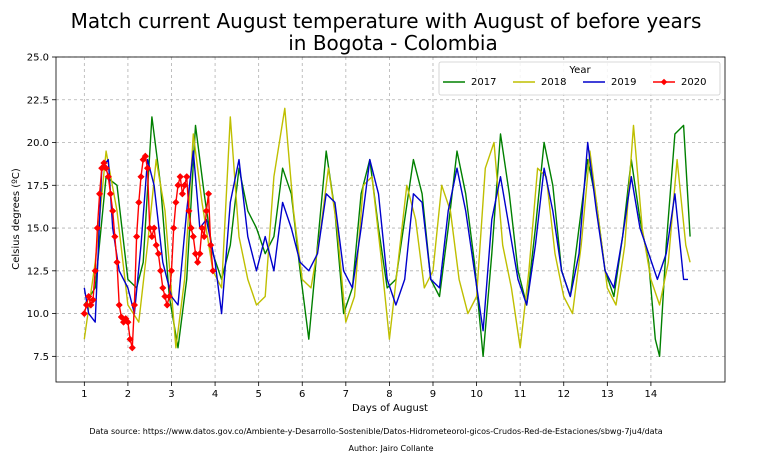  I want to click on y-tick-label: 17.5, so click(38, 186).